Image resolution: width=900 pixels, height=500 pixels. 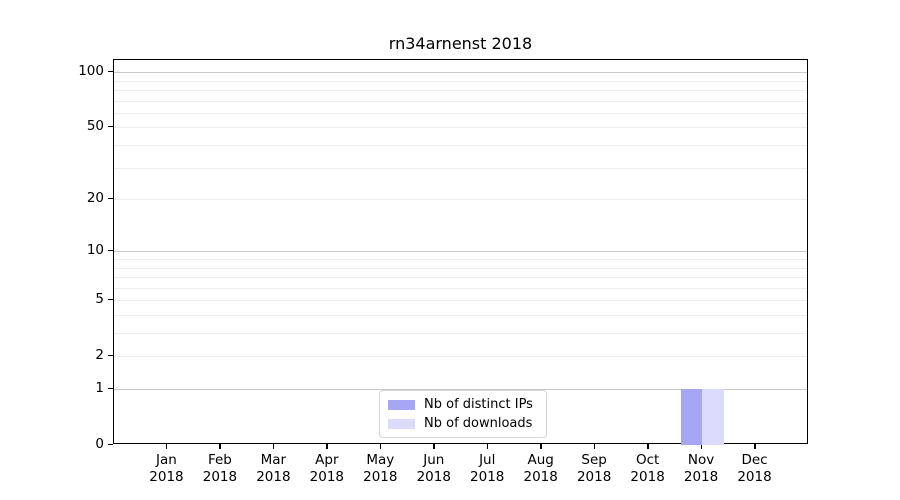 What do you see at coordinates (166, 460) in the screenshot?
I see `x-tick-label-line: Jan` at bounding box center [166, 460].